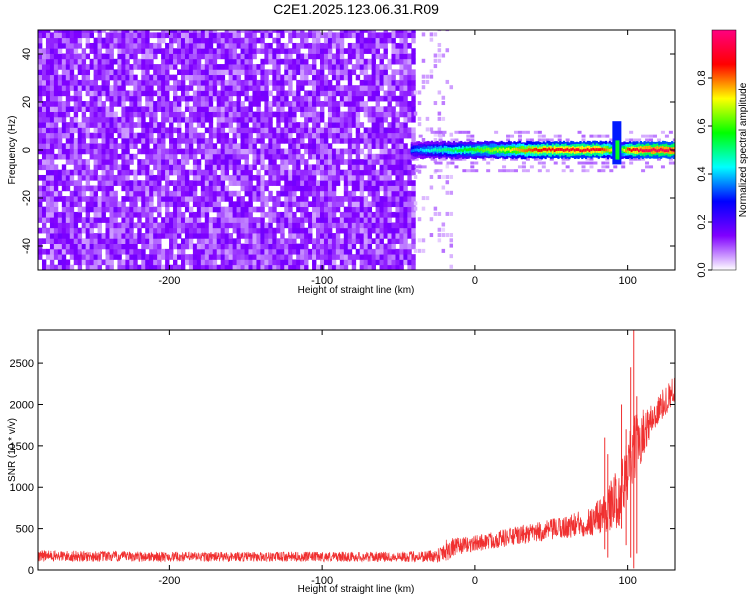  Describe the element at coordinates (423, 250) in the screenshot. I see `heatmap-cell-sparse` at that location.